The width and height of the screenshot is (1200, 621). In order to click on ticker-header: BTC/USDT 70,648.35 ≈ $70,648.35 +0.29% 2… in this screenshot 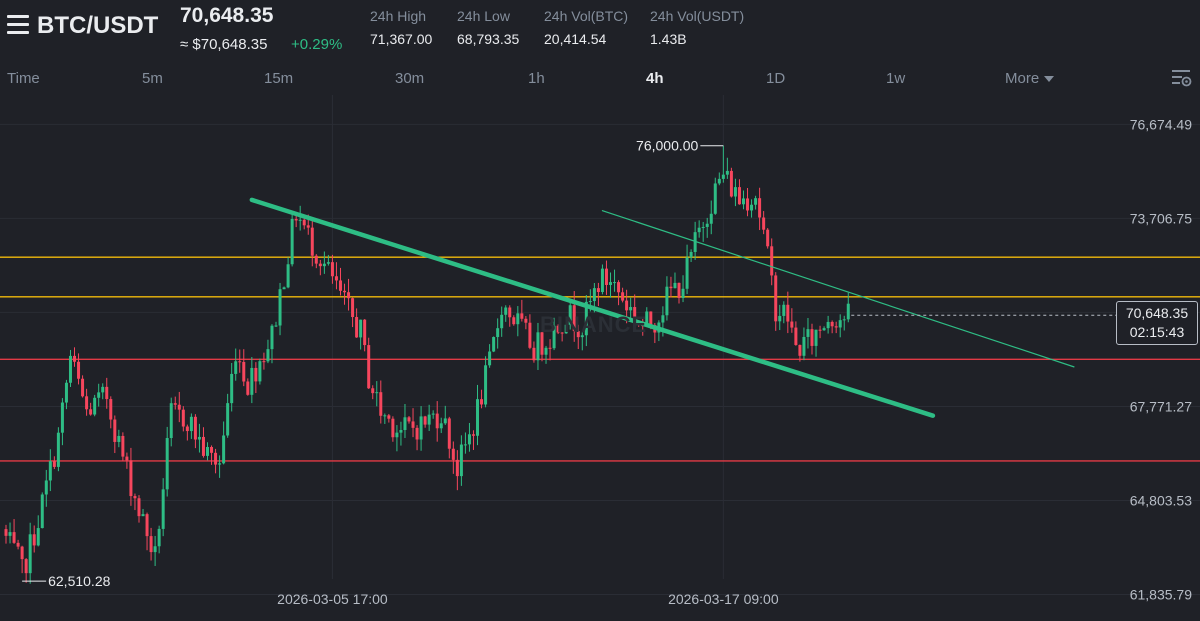, I will do `click(600, 31)`.